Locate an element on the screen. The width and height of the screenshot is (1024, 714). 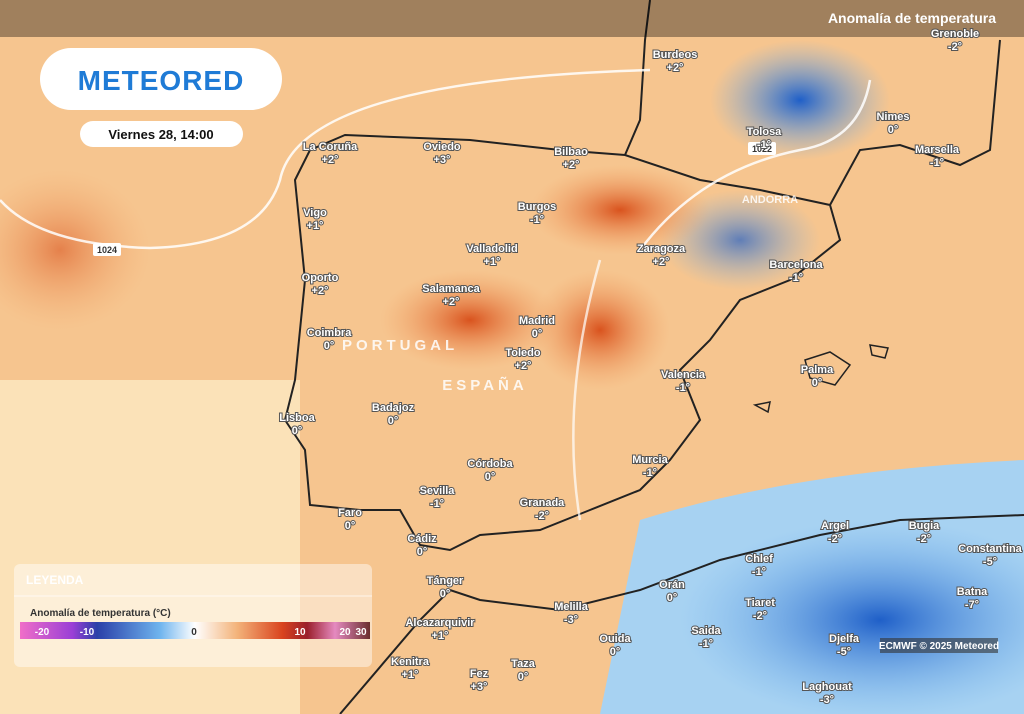
legend-tick-label: 10 is located at coordinates (300, 632).